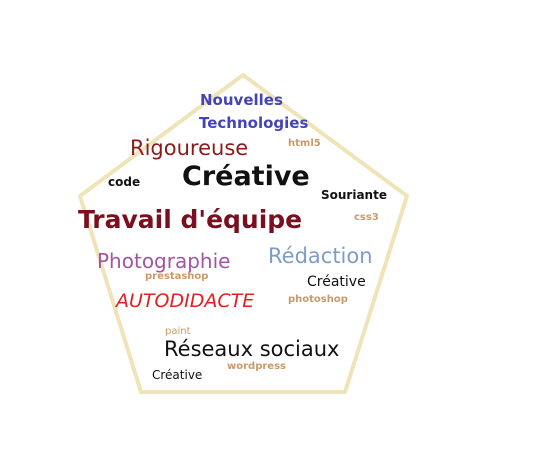 The image size is (547, 456). Describe the element at coordinates (320, 256) in the screenshot. I see `word-redaction: Rédaction` at that location.